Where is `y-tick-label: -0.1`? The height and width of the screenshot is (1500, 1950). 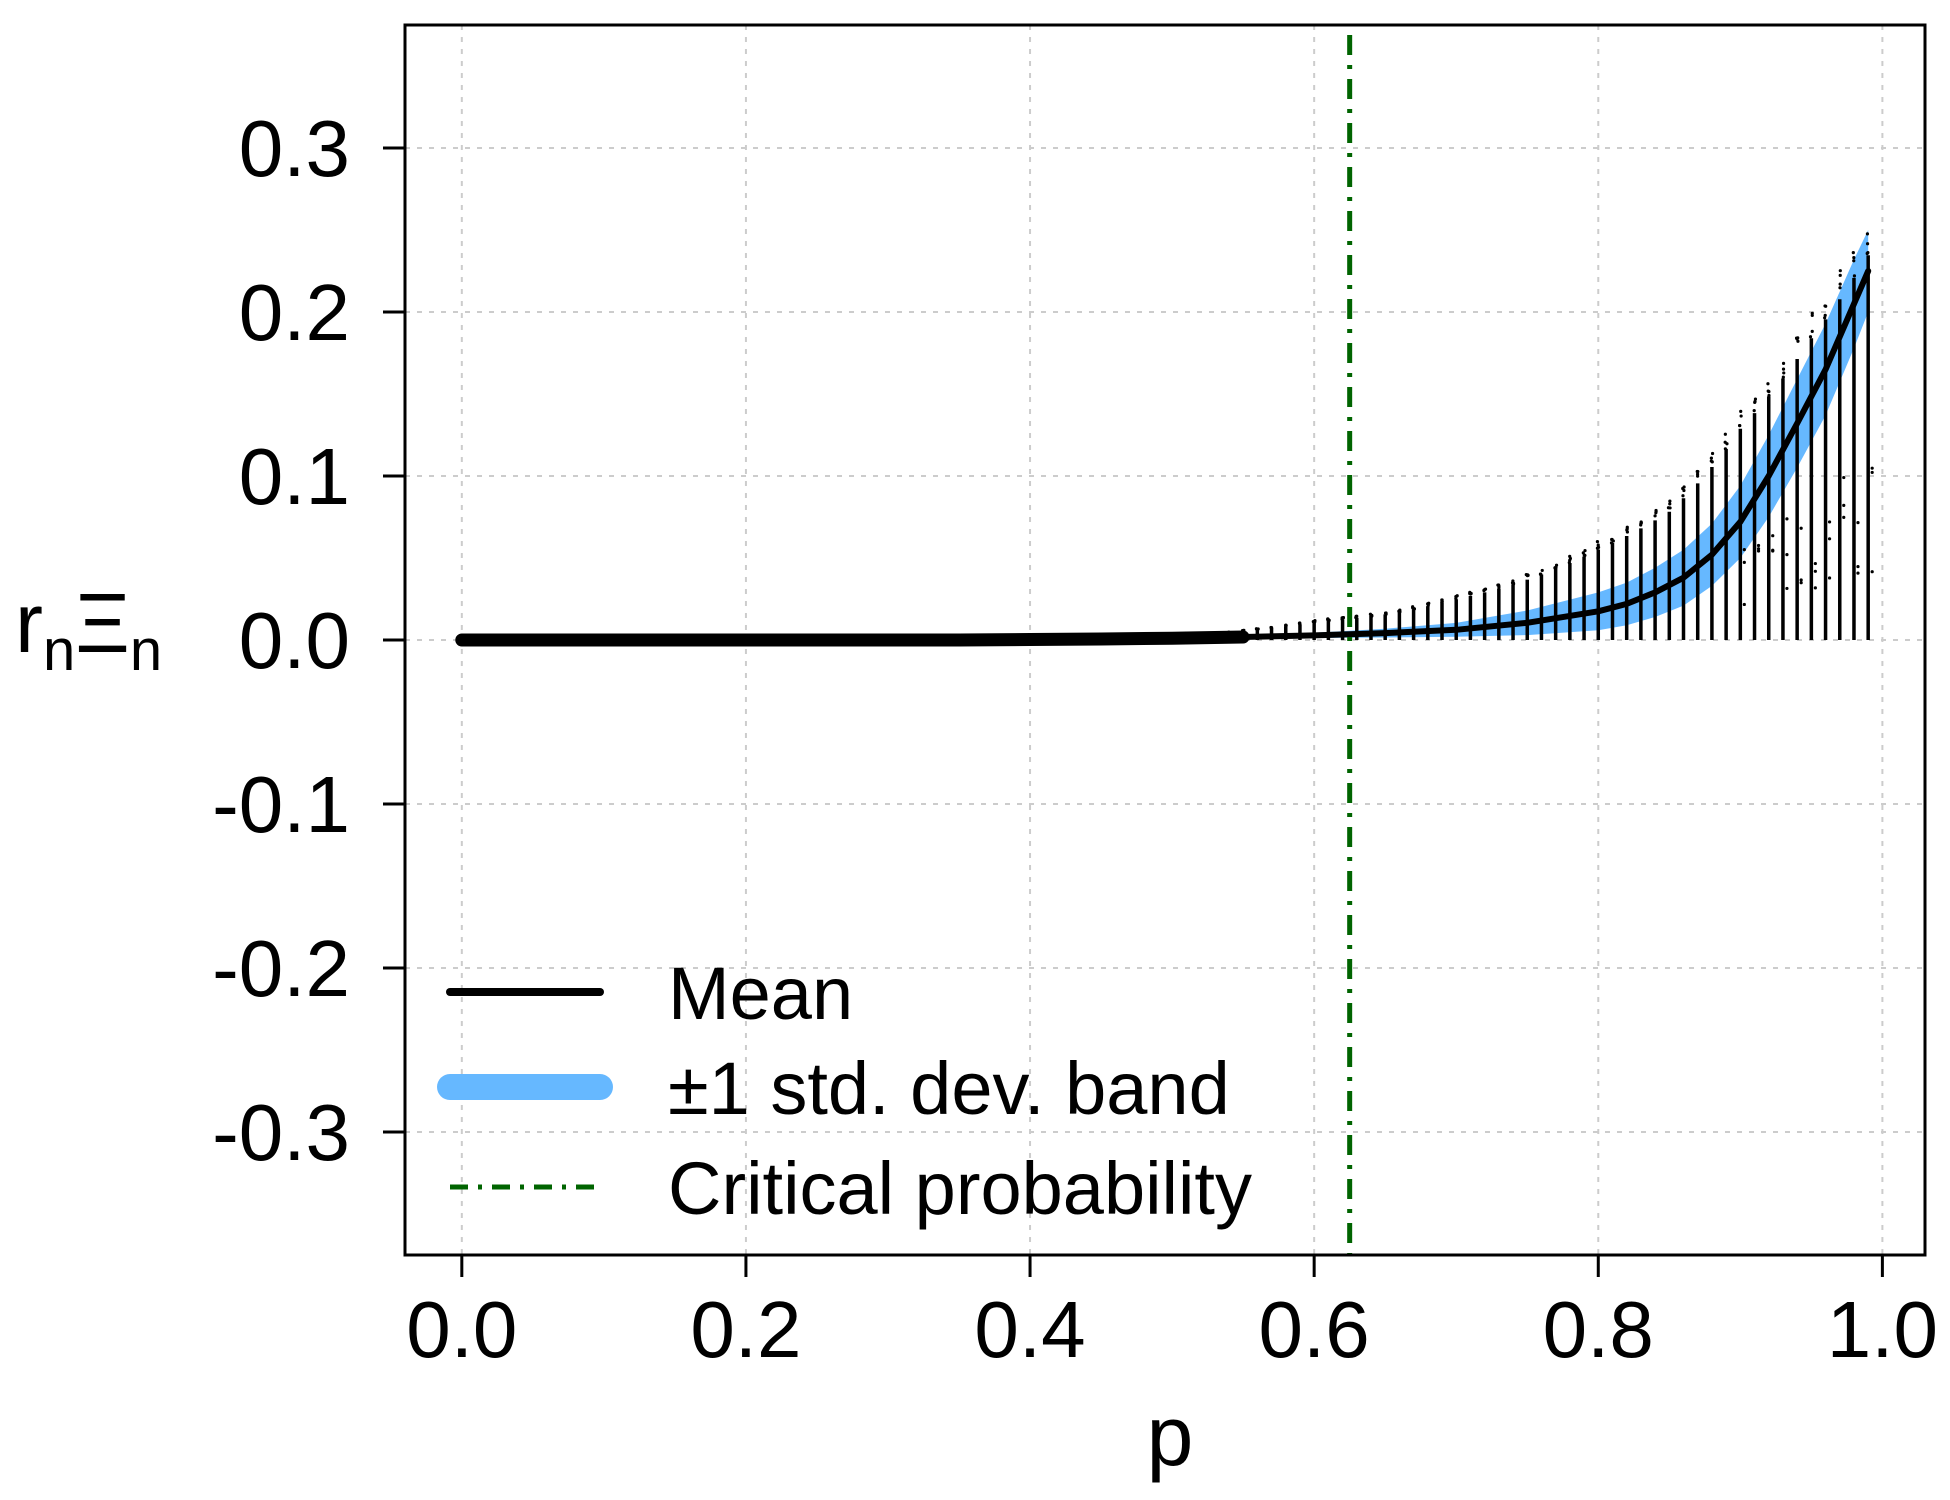
y-tick-label: -0.1 is located at coordinates (281, 804).